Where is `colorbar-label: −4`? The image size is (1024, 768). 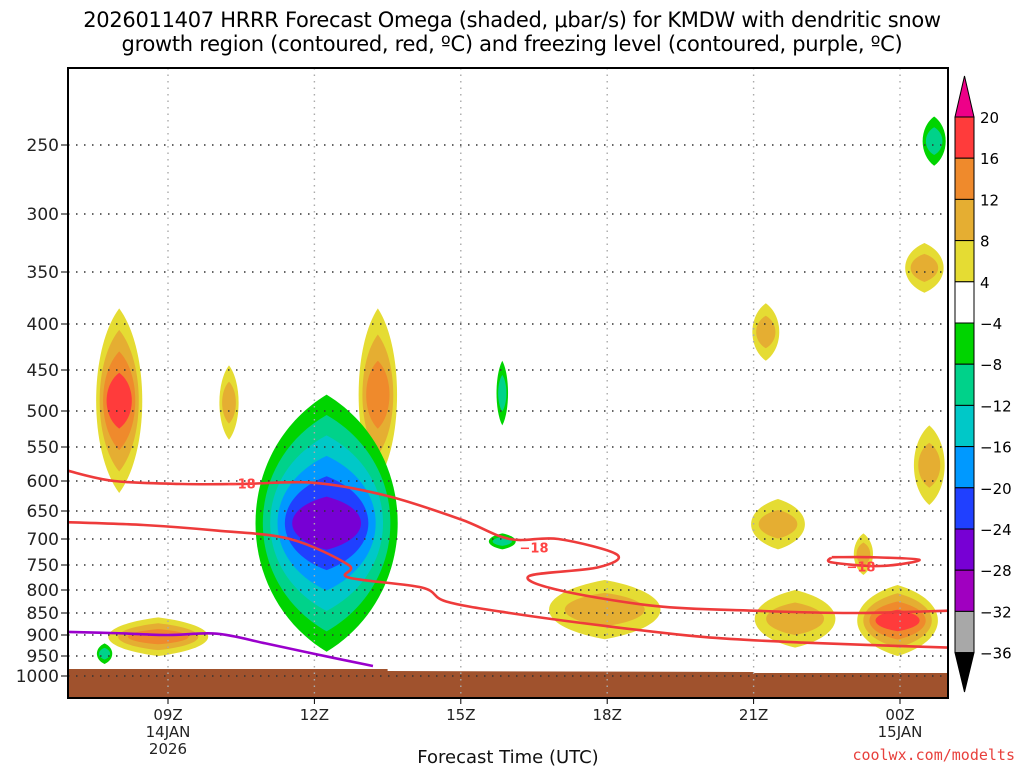
colorbar-label: −4 is located at coordinates (991, 324).